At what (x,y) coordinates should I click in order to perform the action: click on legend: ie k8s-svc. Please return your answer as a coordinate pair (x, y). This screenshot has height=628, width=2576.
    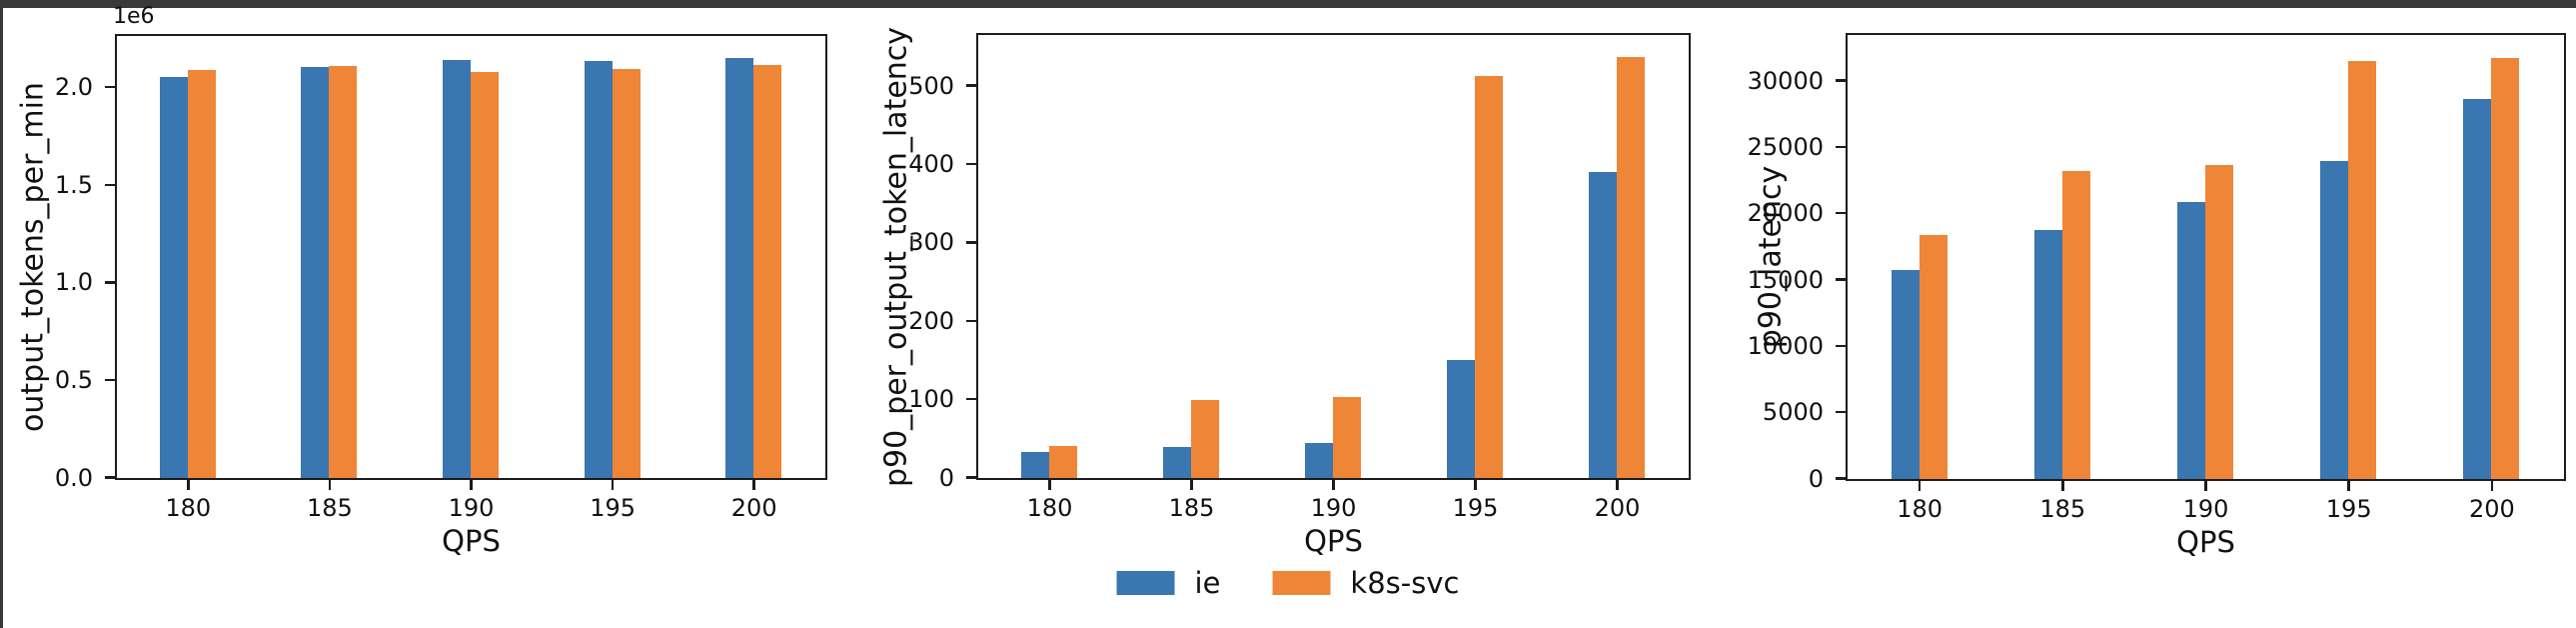
    Looking at the image, I should click on (1287, 583).